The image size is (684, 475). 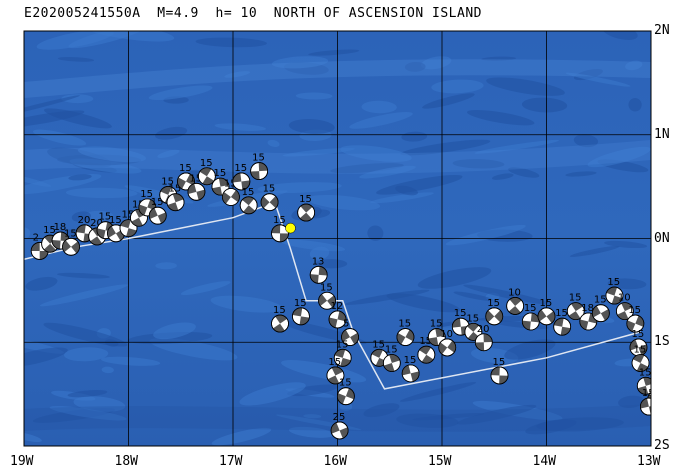 I want to click on depth-label: 5, so click(x=346, y=324).